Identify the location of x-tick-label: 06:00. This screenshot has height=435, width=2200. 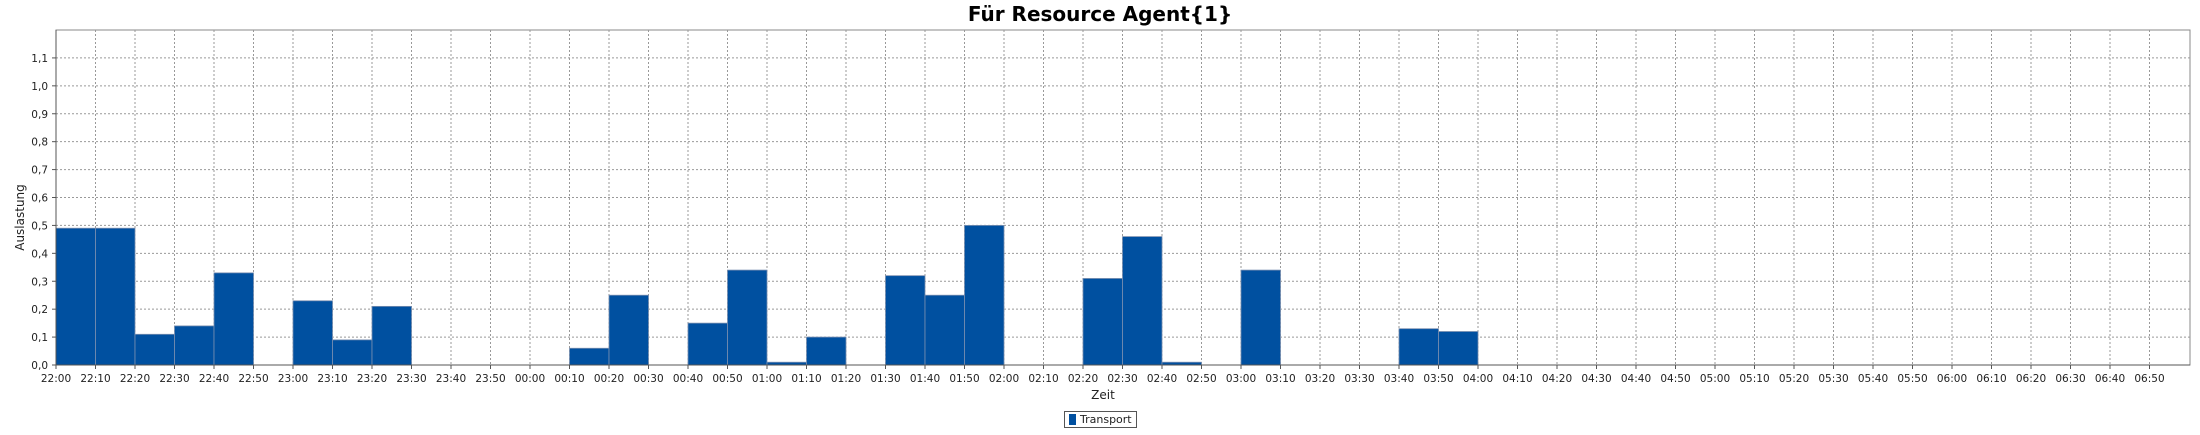
(1952, 379).